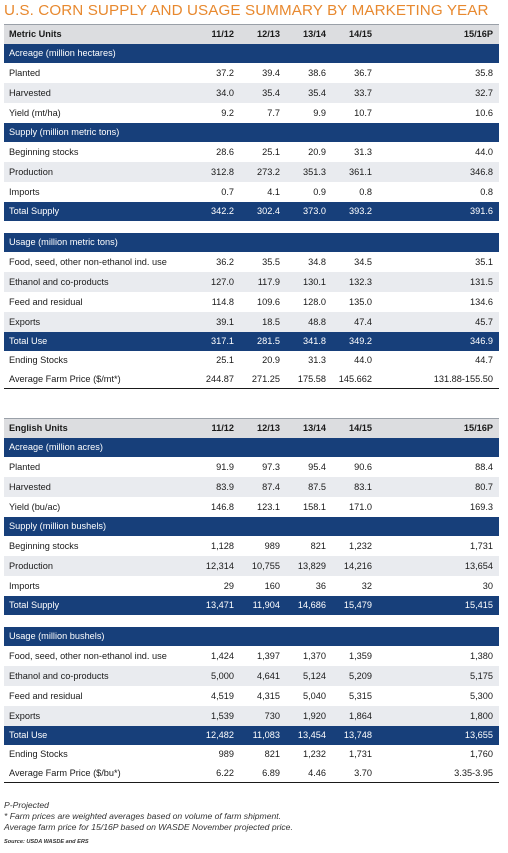 The width and height of the screenshot is (508, 853). Describe the element at coordinates (309, 321) in the screenshot. I see `value-cell: 48.8` at that location.